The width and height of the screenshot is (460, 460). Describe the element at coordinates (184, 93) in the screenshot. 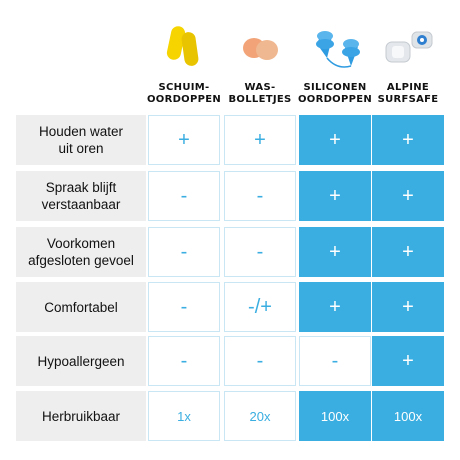

I see `column-label: SCHUIM- OORDOPPEN` at that location.